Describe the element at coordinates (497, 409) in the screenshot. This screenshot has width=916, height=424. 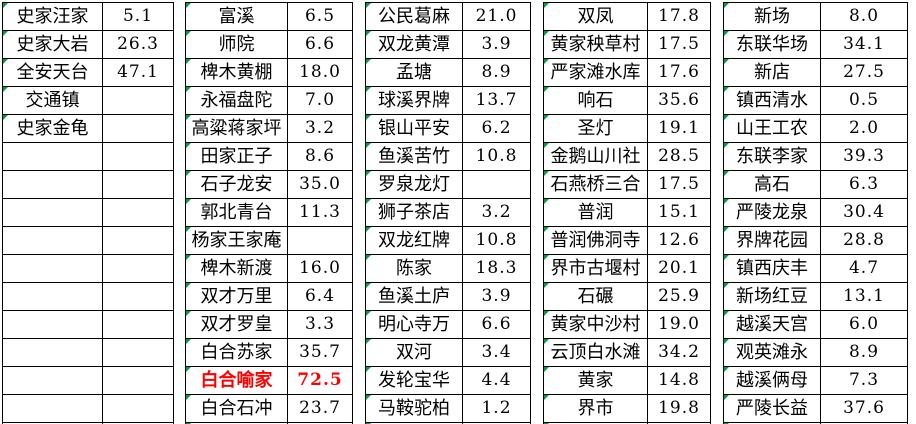
I see `value-cell: 1.2` at that location.